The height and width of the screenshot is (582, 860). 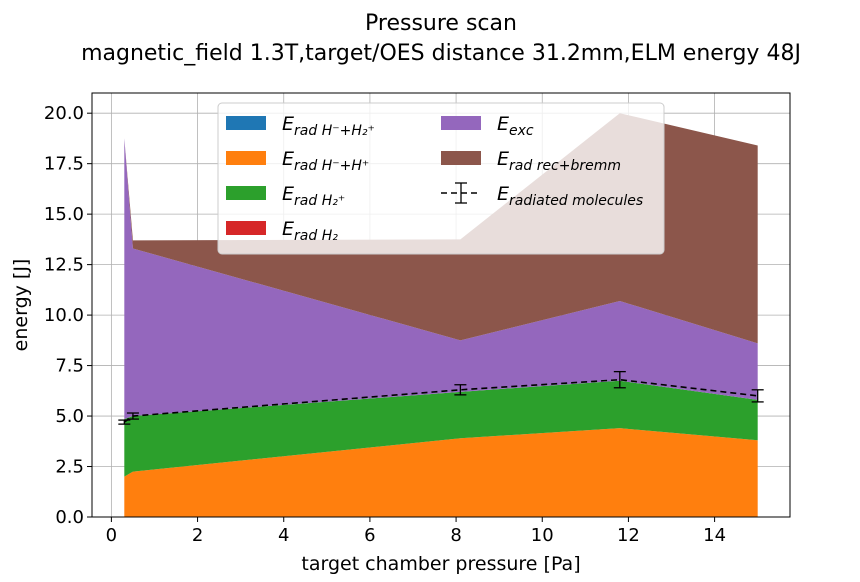 I want to click on legend-label: Erad H⁻+H⁺, so click(x=325, y=161).